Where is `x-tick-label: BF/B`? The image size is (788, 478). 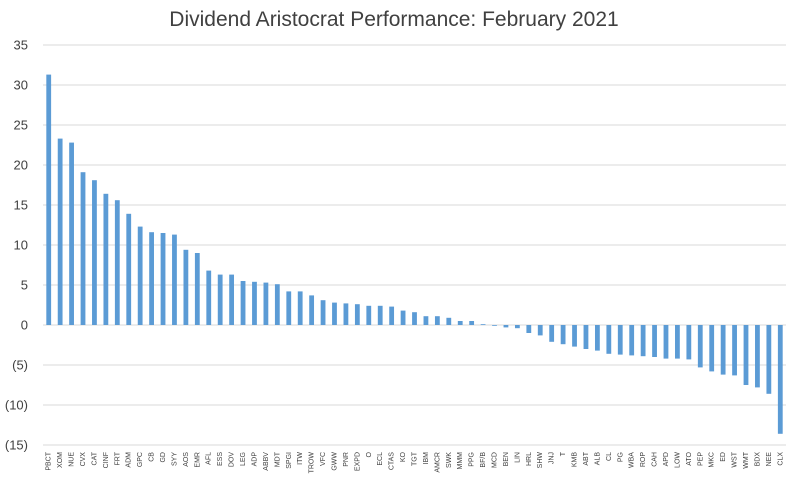 x-tick-label: BF/B is located at coordinates (483, 460).